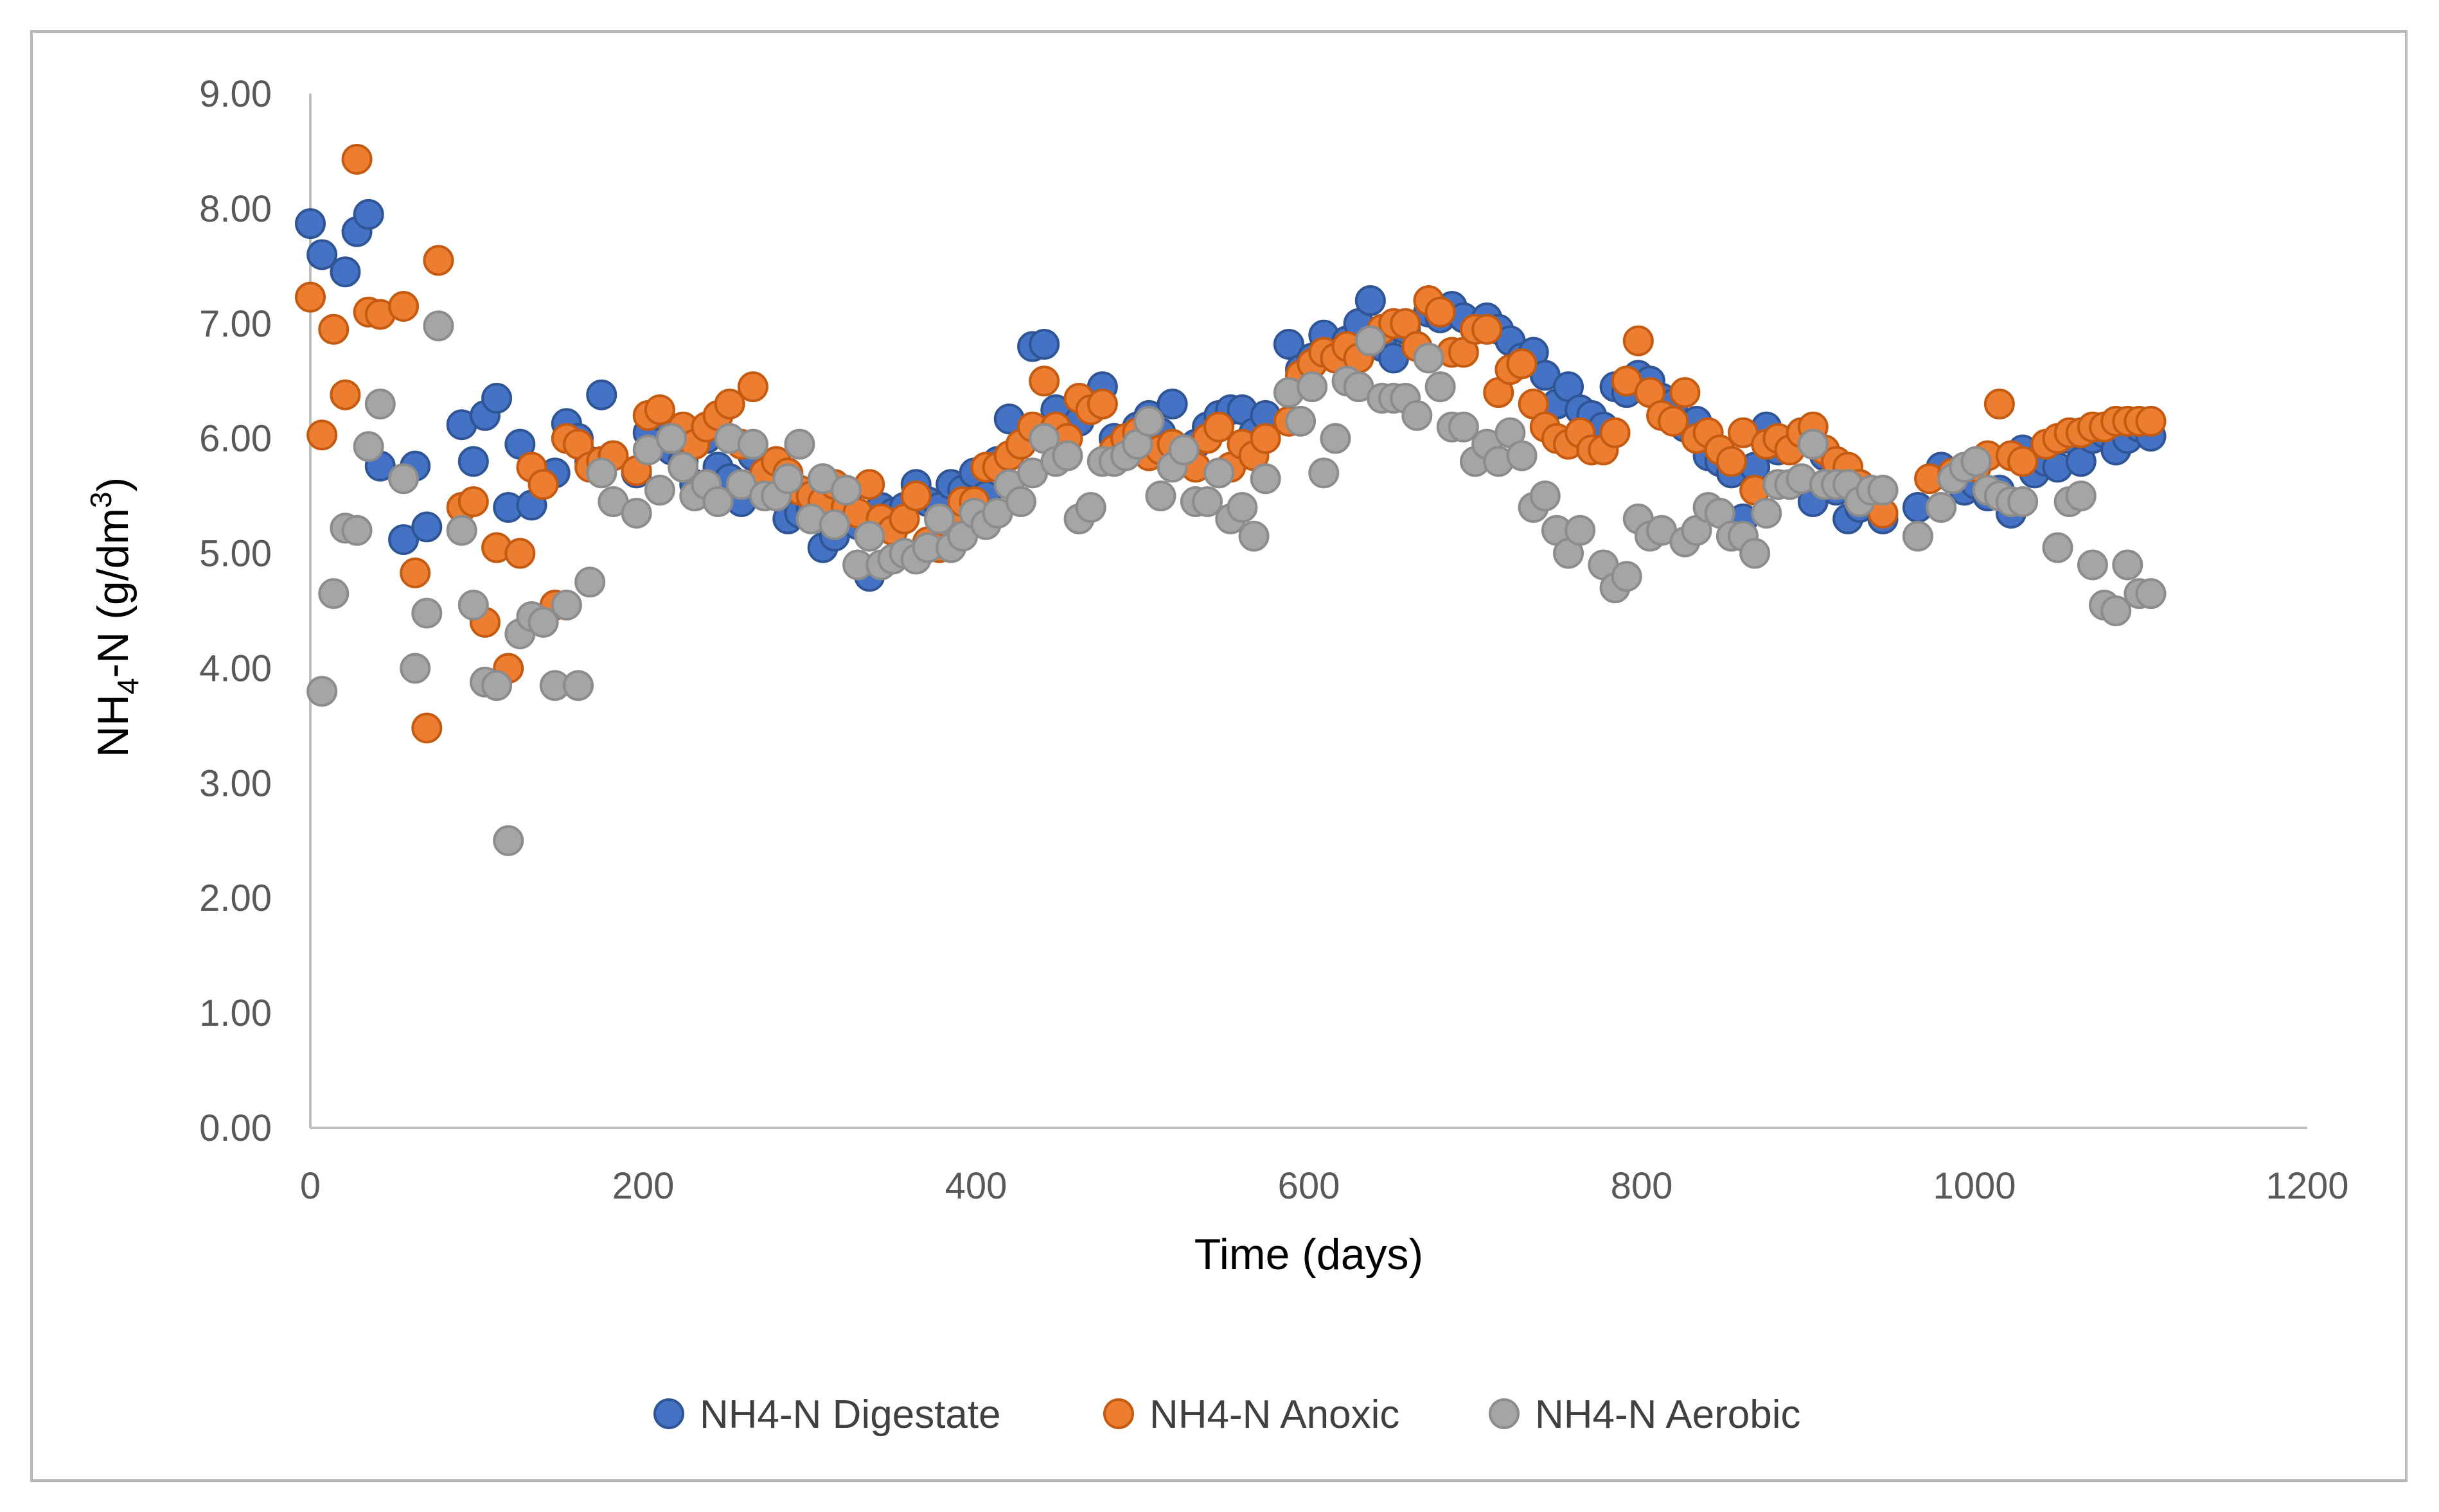  Describe the element at coordinates (235, 439) in the screenshot. I see `y-tick-label: 6.00` at that location.